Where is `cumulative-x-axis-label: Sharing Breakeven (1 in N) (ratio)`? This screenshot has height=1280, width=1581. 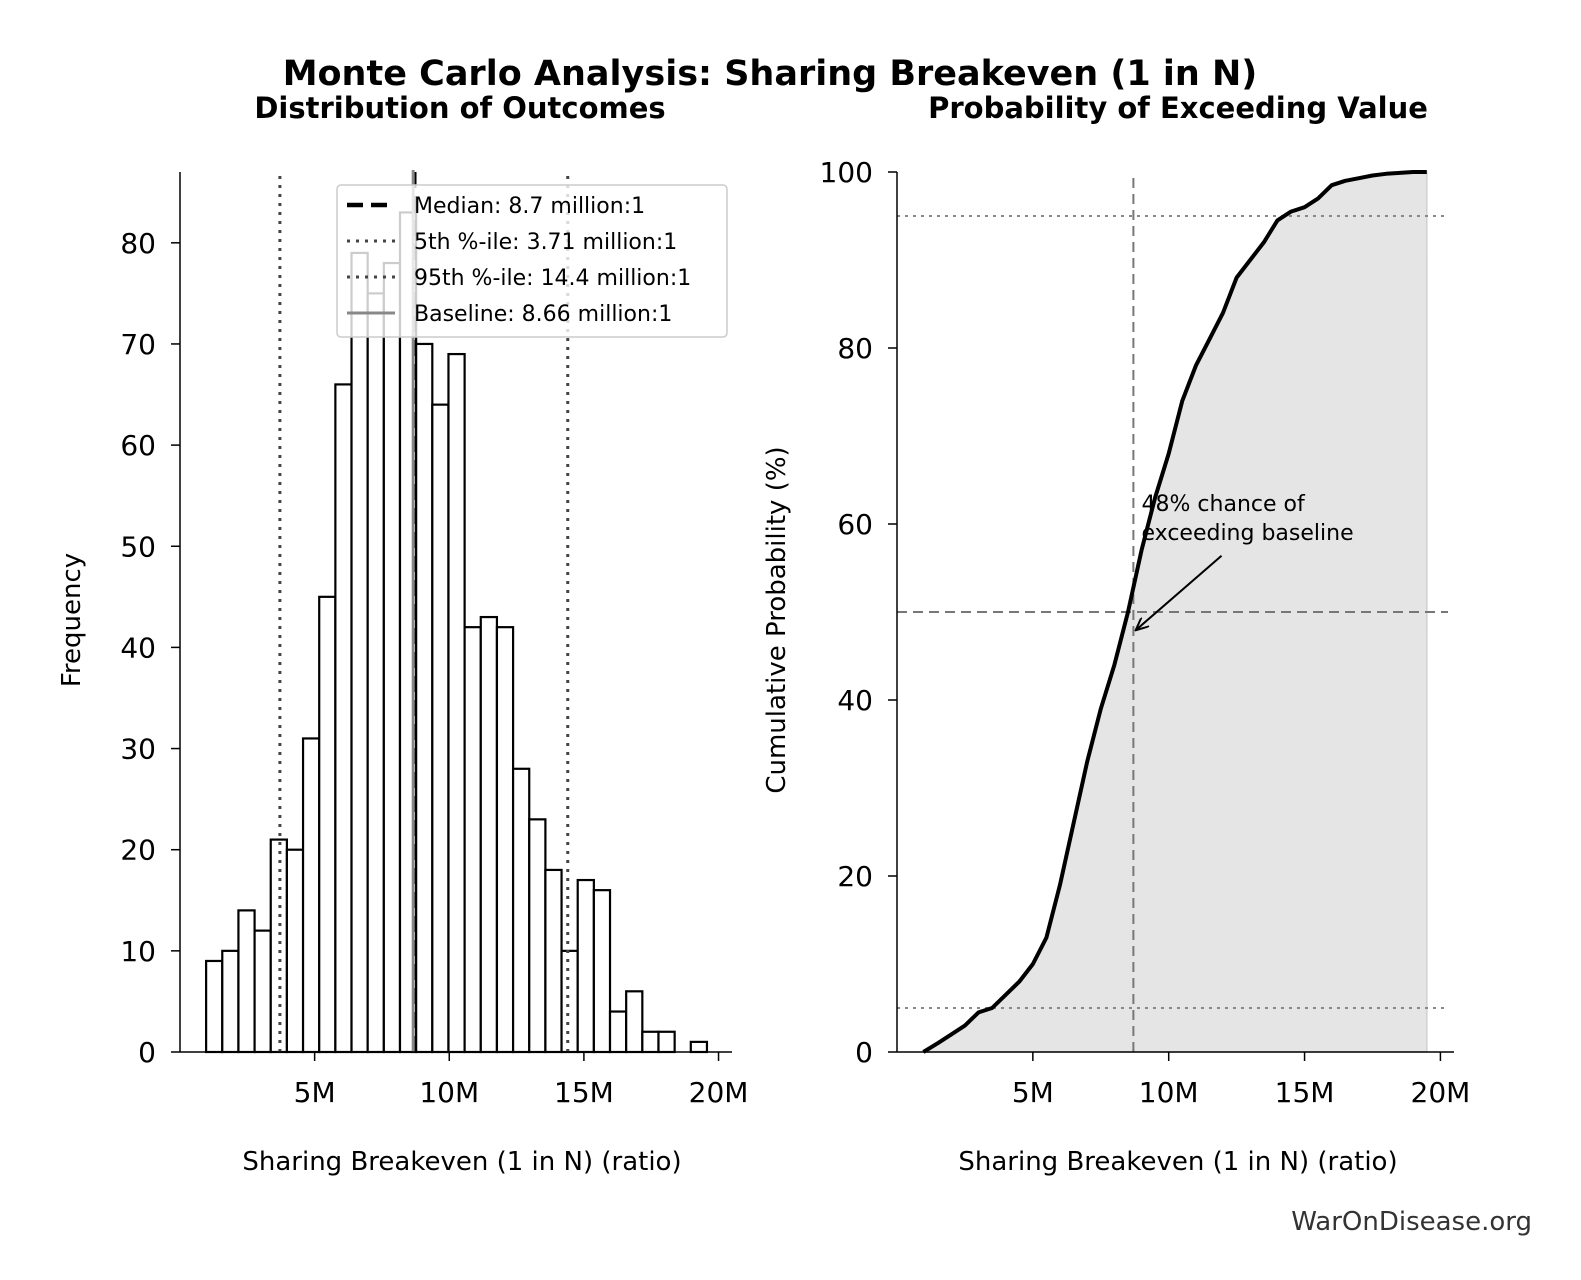
cumulative-x-axis-label: Sharing Breakeven (1 in N) (ratio) is located at coordinates (1177, 1162).